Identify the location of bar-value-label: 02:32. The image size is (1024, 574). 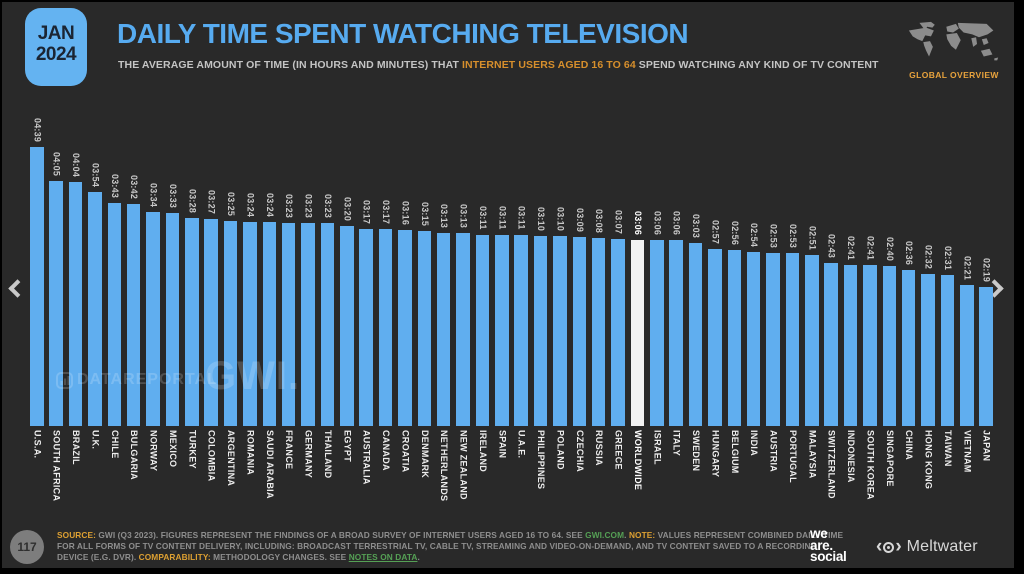
(928, 256).